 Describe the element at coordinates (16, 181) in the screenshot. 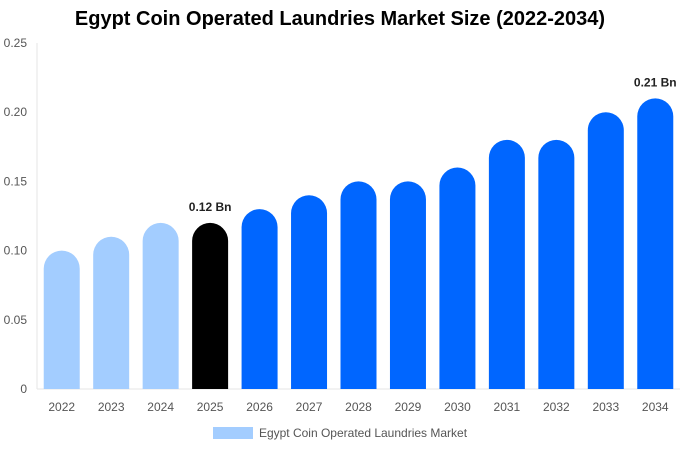

I see `y-tick-label: 0.15` at that location.